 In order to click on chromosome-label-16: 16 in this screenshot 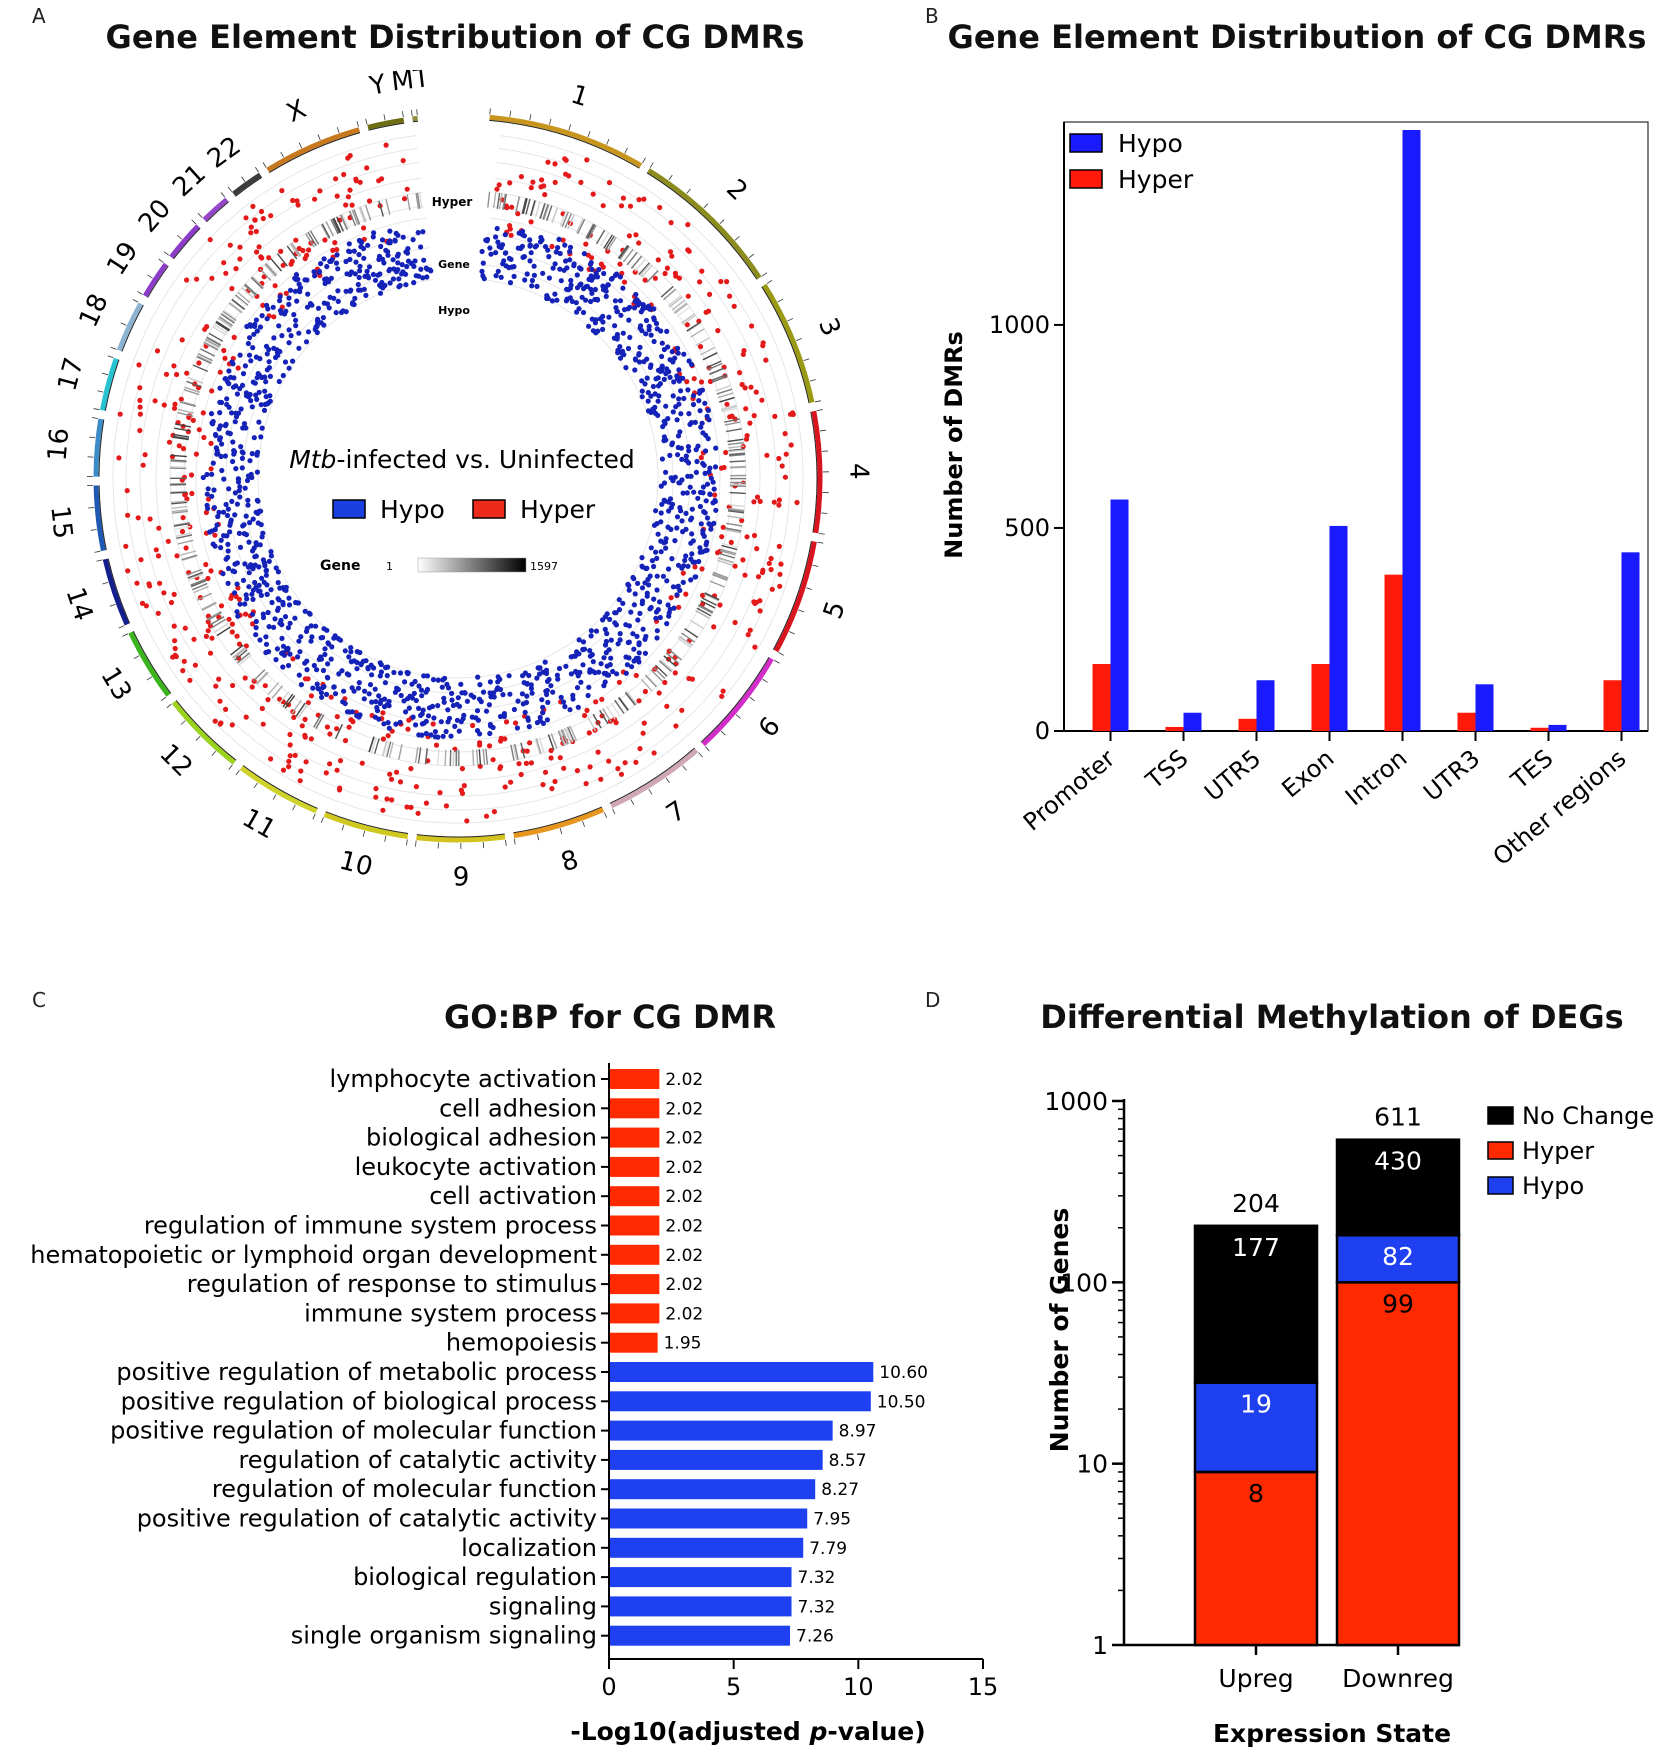, I will do `click(59, 444)`.